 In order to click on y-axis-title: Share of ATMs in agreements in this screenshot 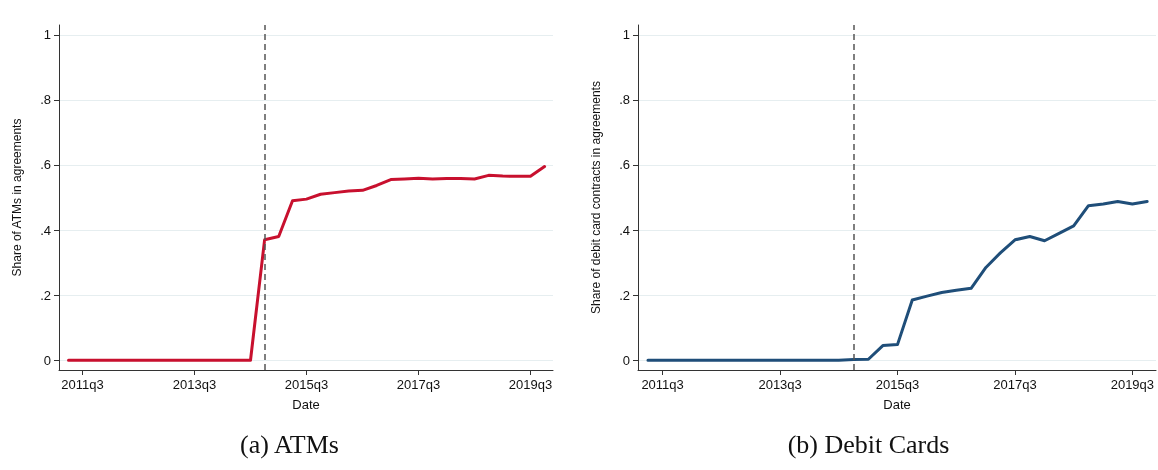, I will do `click(17, 197)`.